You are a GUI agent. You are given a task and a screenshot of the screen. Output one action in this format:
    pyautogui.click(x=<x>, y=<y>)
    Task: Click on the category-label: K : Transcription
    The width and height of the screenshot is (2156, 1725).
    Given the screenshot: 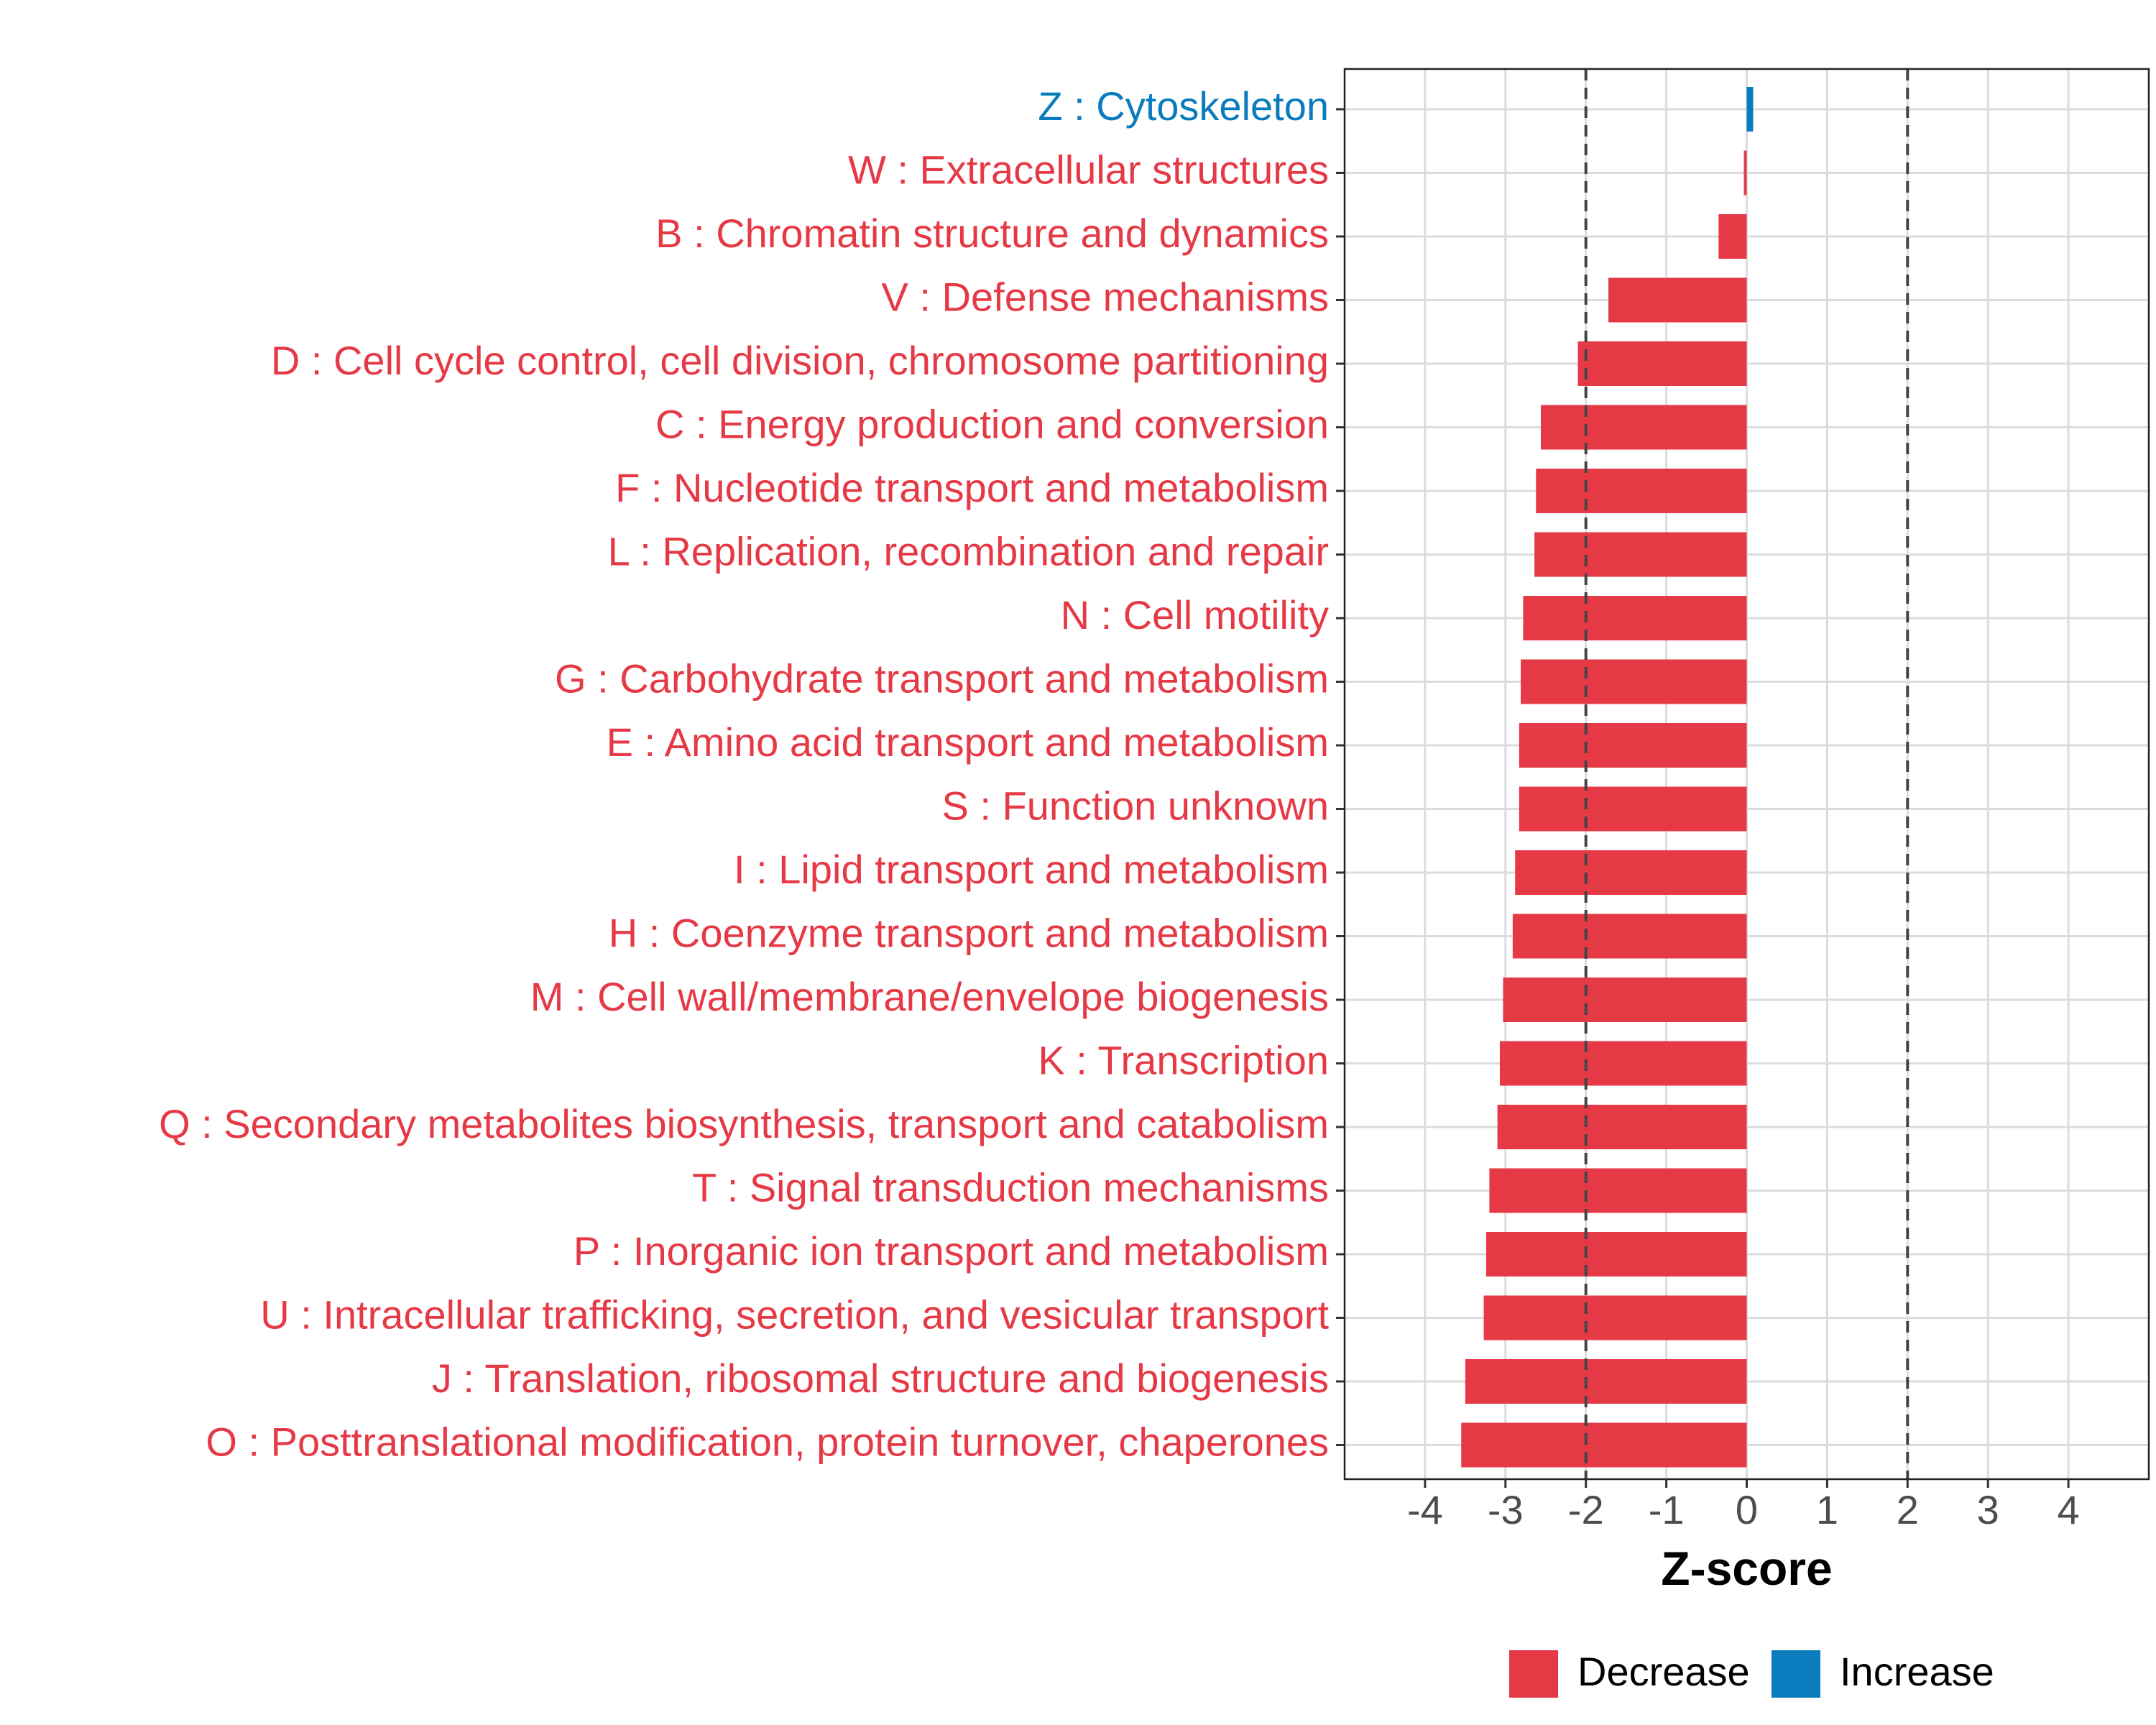 What is the action you would take?
    pyautogui.click(x=1183, y=1059)
    